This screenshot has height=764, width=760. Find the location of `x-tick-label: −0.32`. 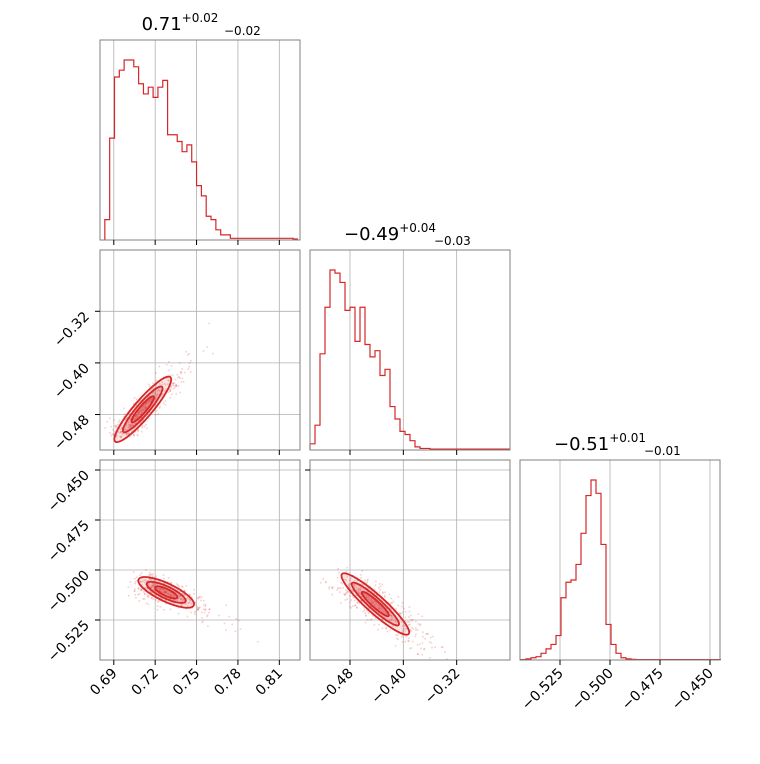

x-tick-label: −0.32 is located at coordinates (443, 687).